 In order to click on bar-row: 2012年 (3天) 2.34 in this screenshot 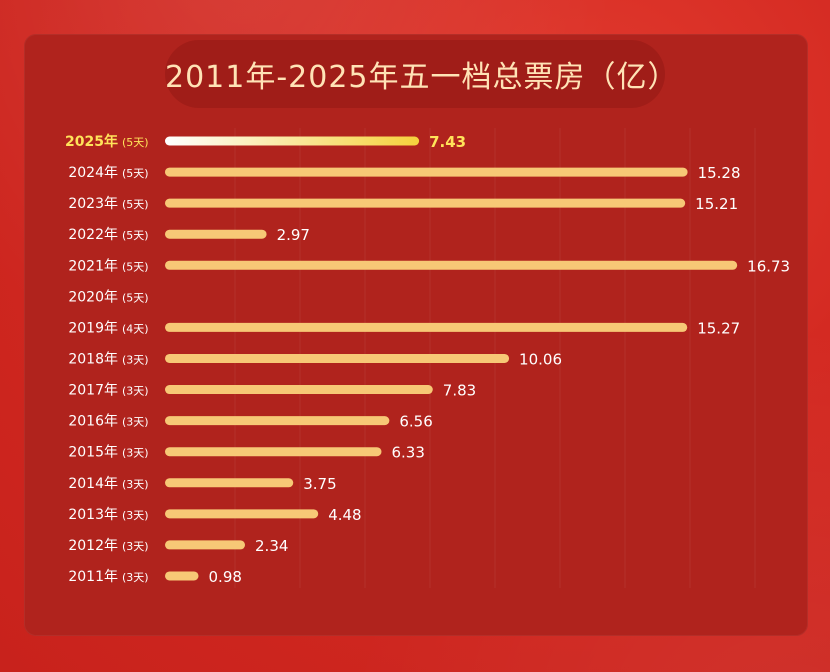, I will do `click(178, 546)`.